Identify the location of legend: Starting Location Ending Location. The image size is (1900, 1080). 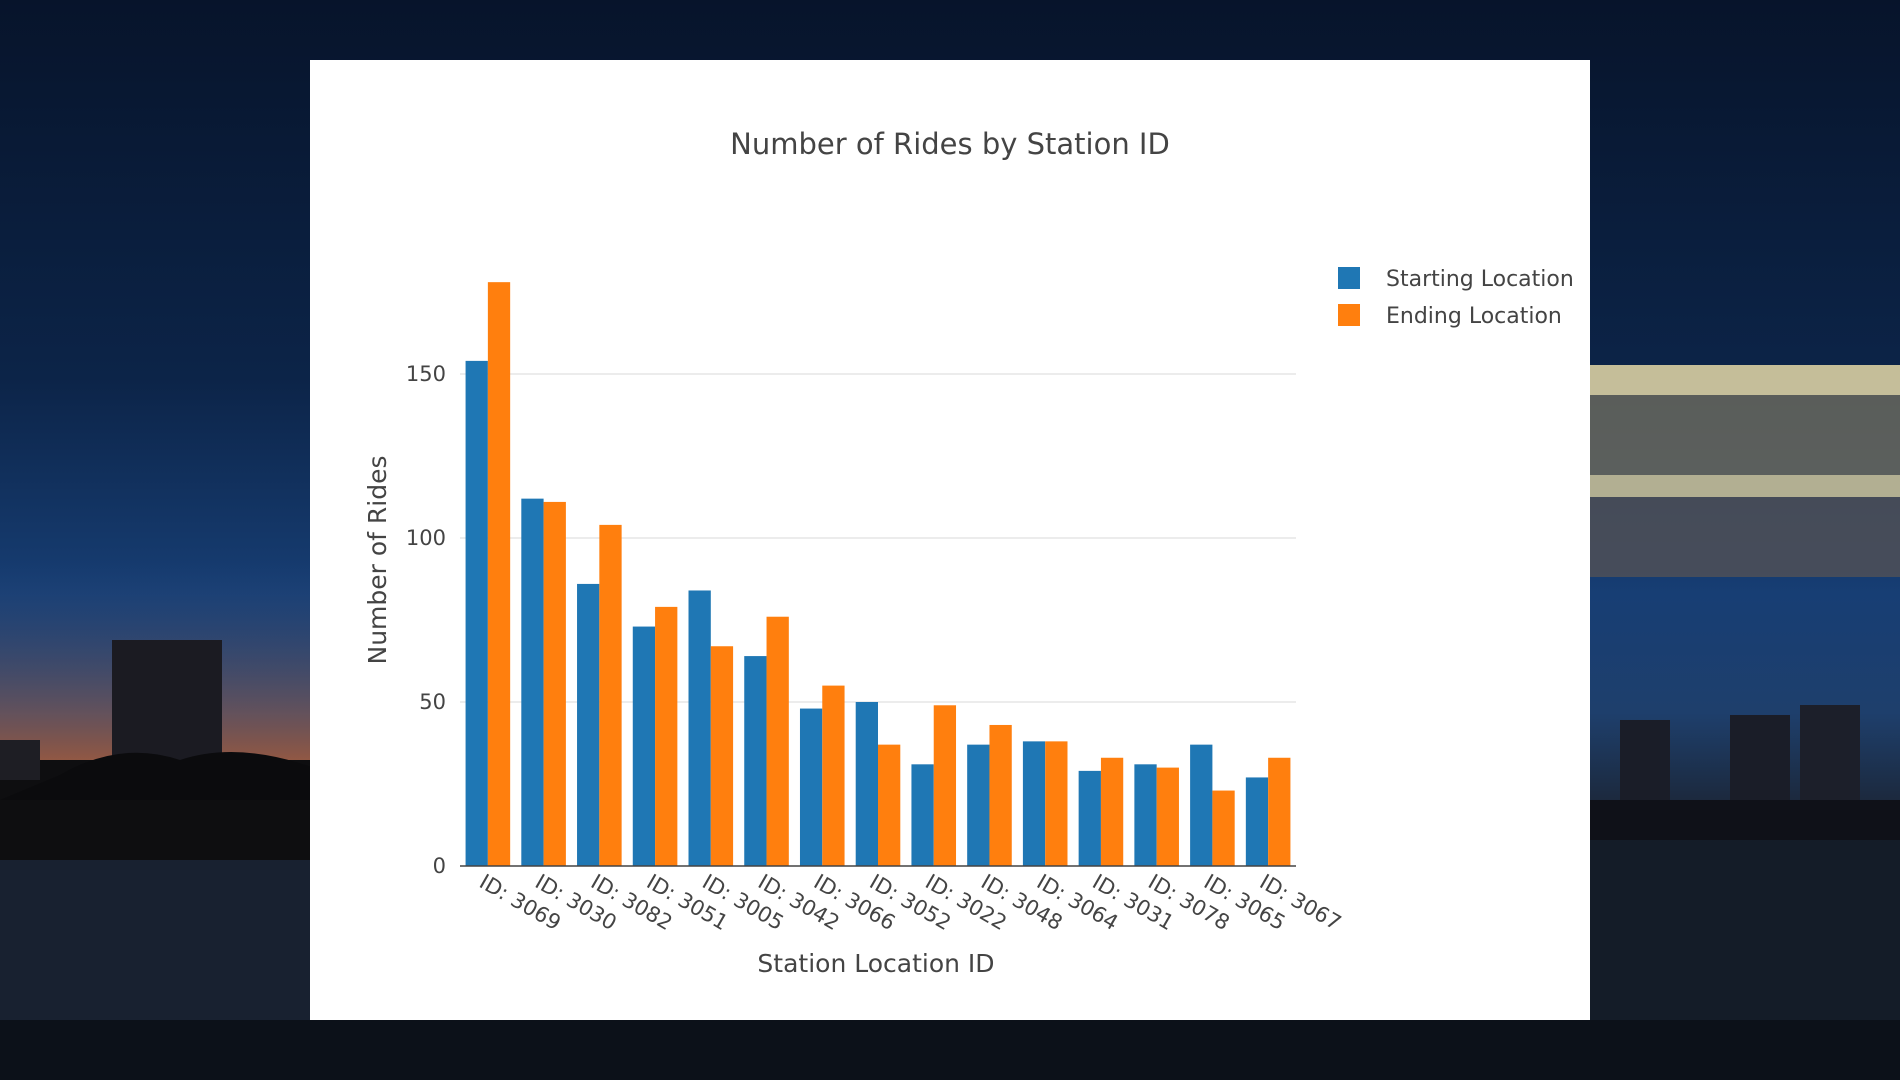
(1456, 298).